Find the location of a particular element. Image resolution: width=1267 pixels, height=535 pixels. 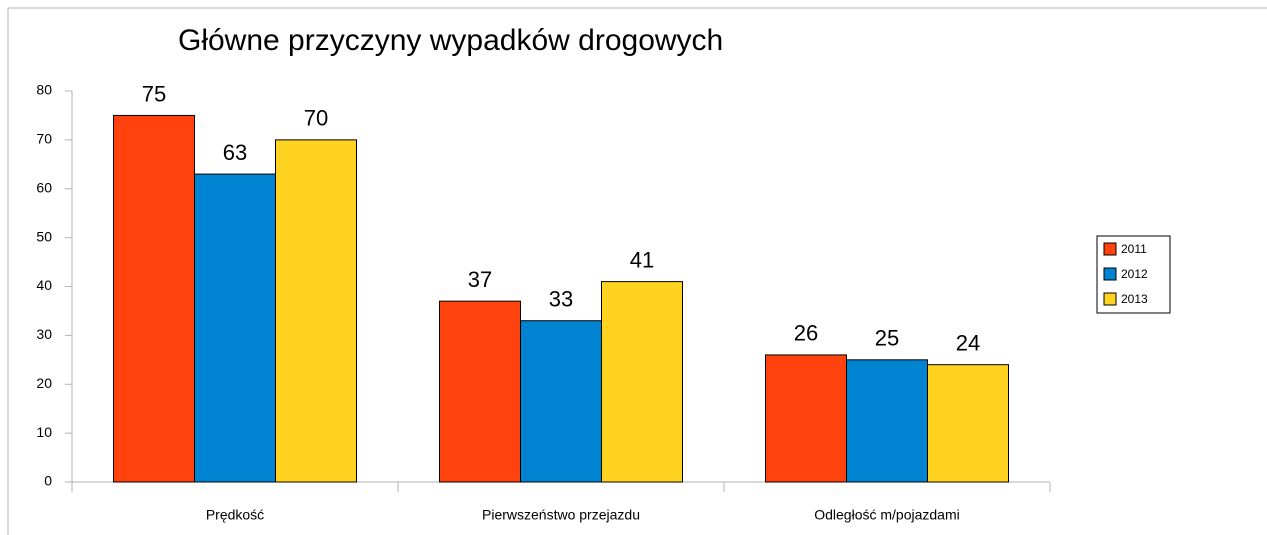

y-tick-label: 20 is located at coordinates (44, 383).